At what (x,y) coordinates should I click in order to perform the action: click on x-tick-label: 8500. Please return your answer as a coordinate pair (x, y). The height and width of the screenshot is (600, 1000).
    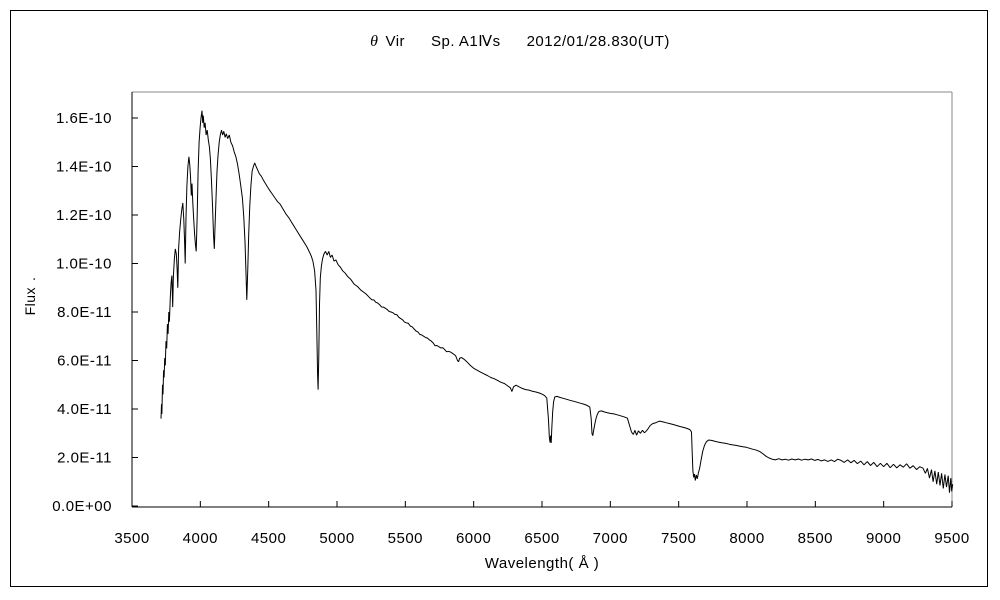
    Looking at the image, I should click on (815, 538).